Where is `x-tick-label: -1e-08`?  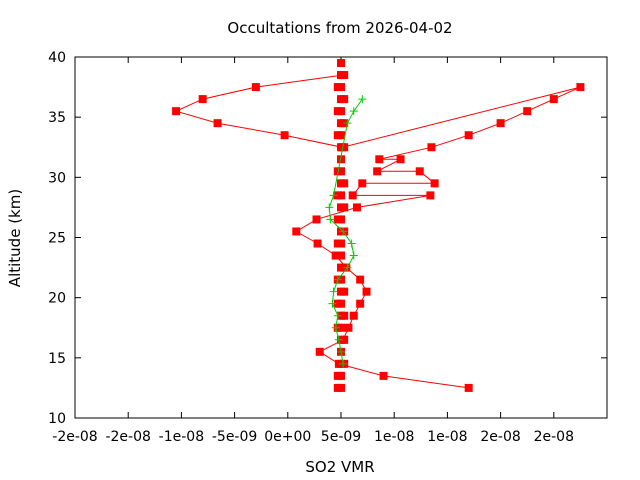
x-tick-label: -1e-08 is located at coordinates (181, 437).